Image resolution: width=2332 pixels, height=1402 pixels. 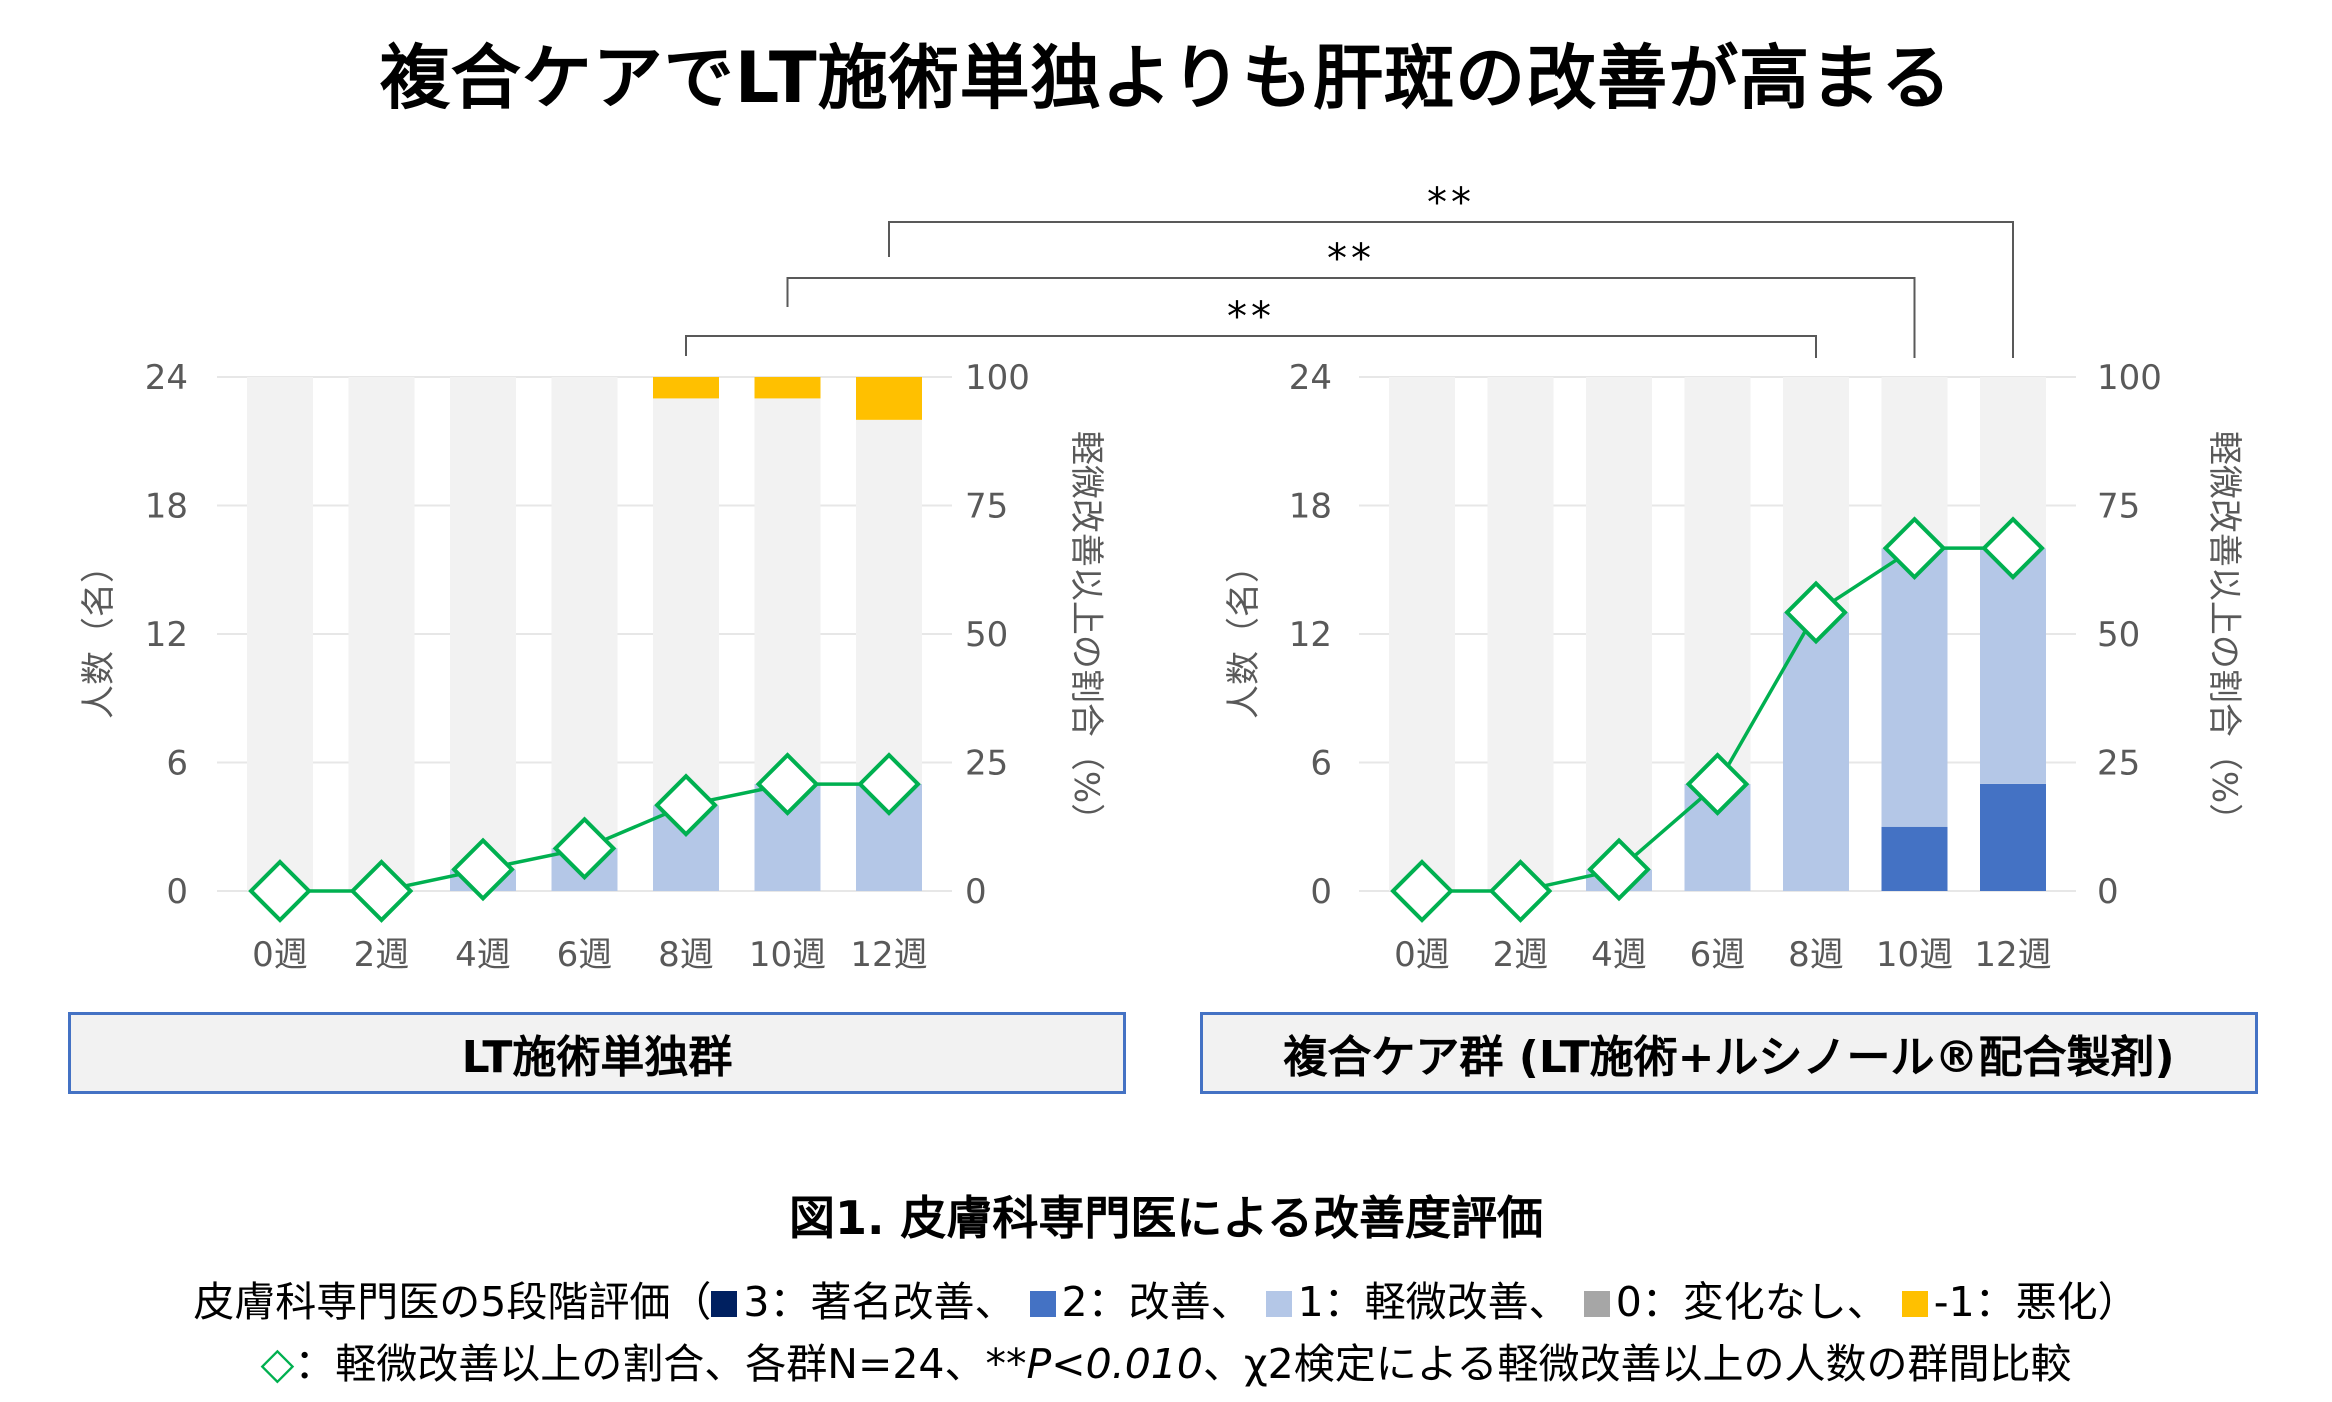 What do you see at coordinates (879, 1302) in the screenshot?
I see `legend-label-3: 3：著名改善、` at bounding box center [879, 1302].